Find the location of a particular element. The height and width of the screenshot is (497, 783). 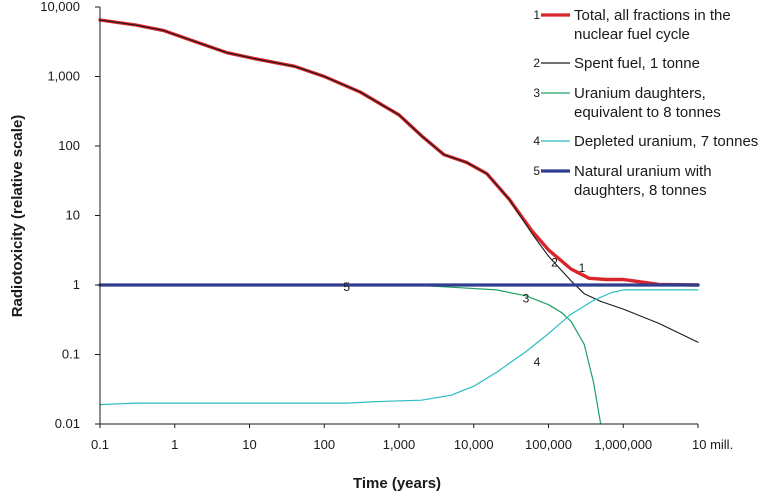

series-4-curve-label: 4 is located at coordinates (537, 362).